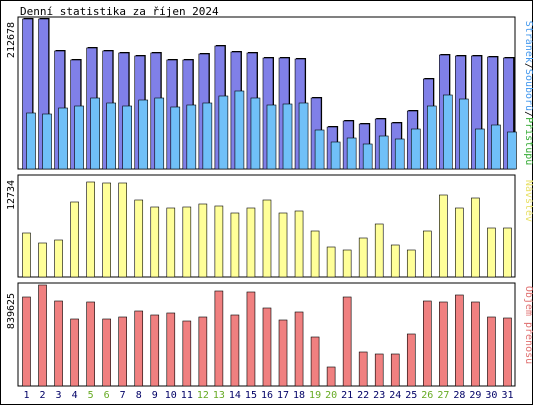 The image size is (533, 405). What do you see at coordinates (171, 395) in the screenshot?
I see `x-tick-label: 10` at bounding box center [171, 395].